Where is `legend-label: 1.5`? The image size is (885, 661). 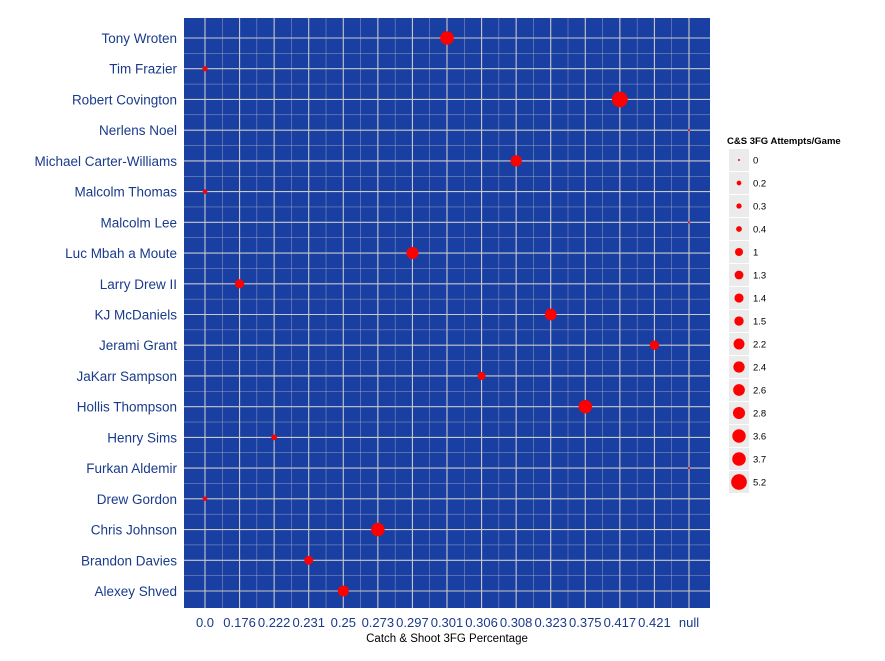
legend-label: 1.5 is located at coordinates (759, 322).